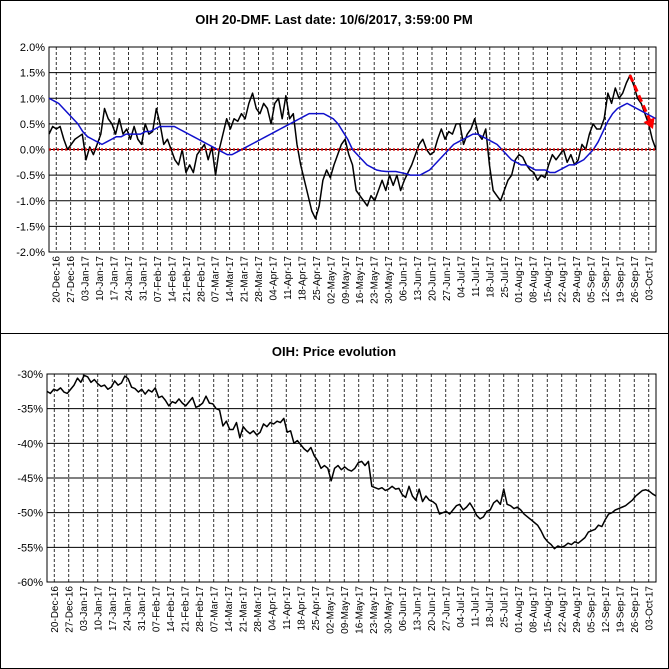 The width and height of the screenshot is (669, 669). Describe the element at coordinates (330, 610) in the screenshot. I see `c2-x-tick-label: 02-May-17` at that location.